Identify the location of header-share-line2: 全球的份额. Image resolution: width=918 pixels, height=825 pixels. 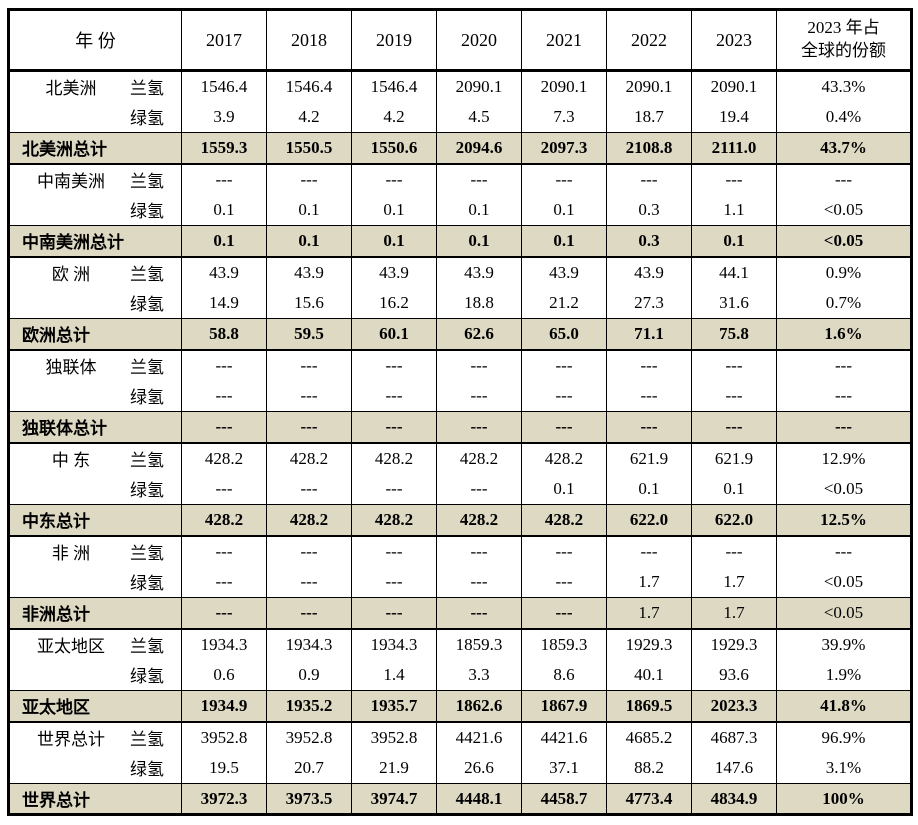
(843, 50).